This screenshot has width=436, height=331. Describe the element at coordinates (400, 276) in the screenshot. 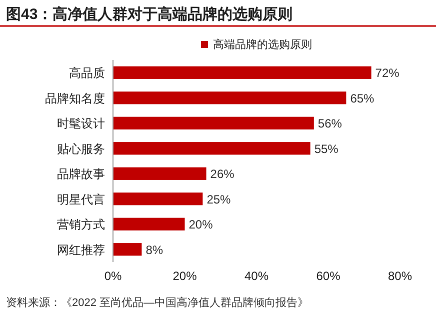

I see `x-tick-label: 80%` at that location.